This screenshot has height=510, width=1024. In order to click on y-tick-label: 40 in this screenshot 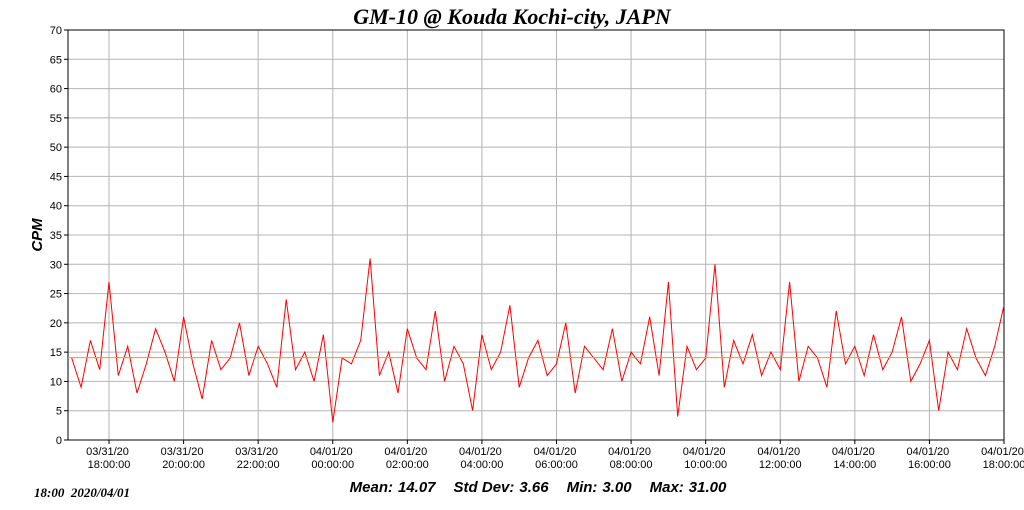, I will do `click(56, 207)`.